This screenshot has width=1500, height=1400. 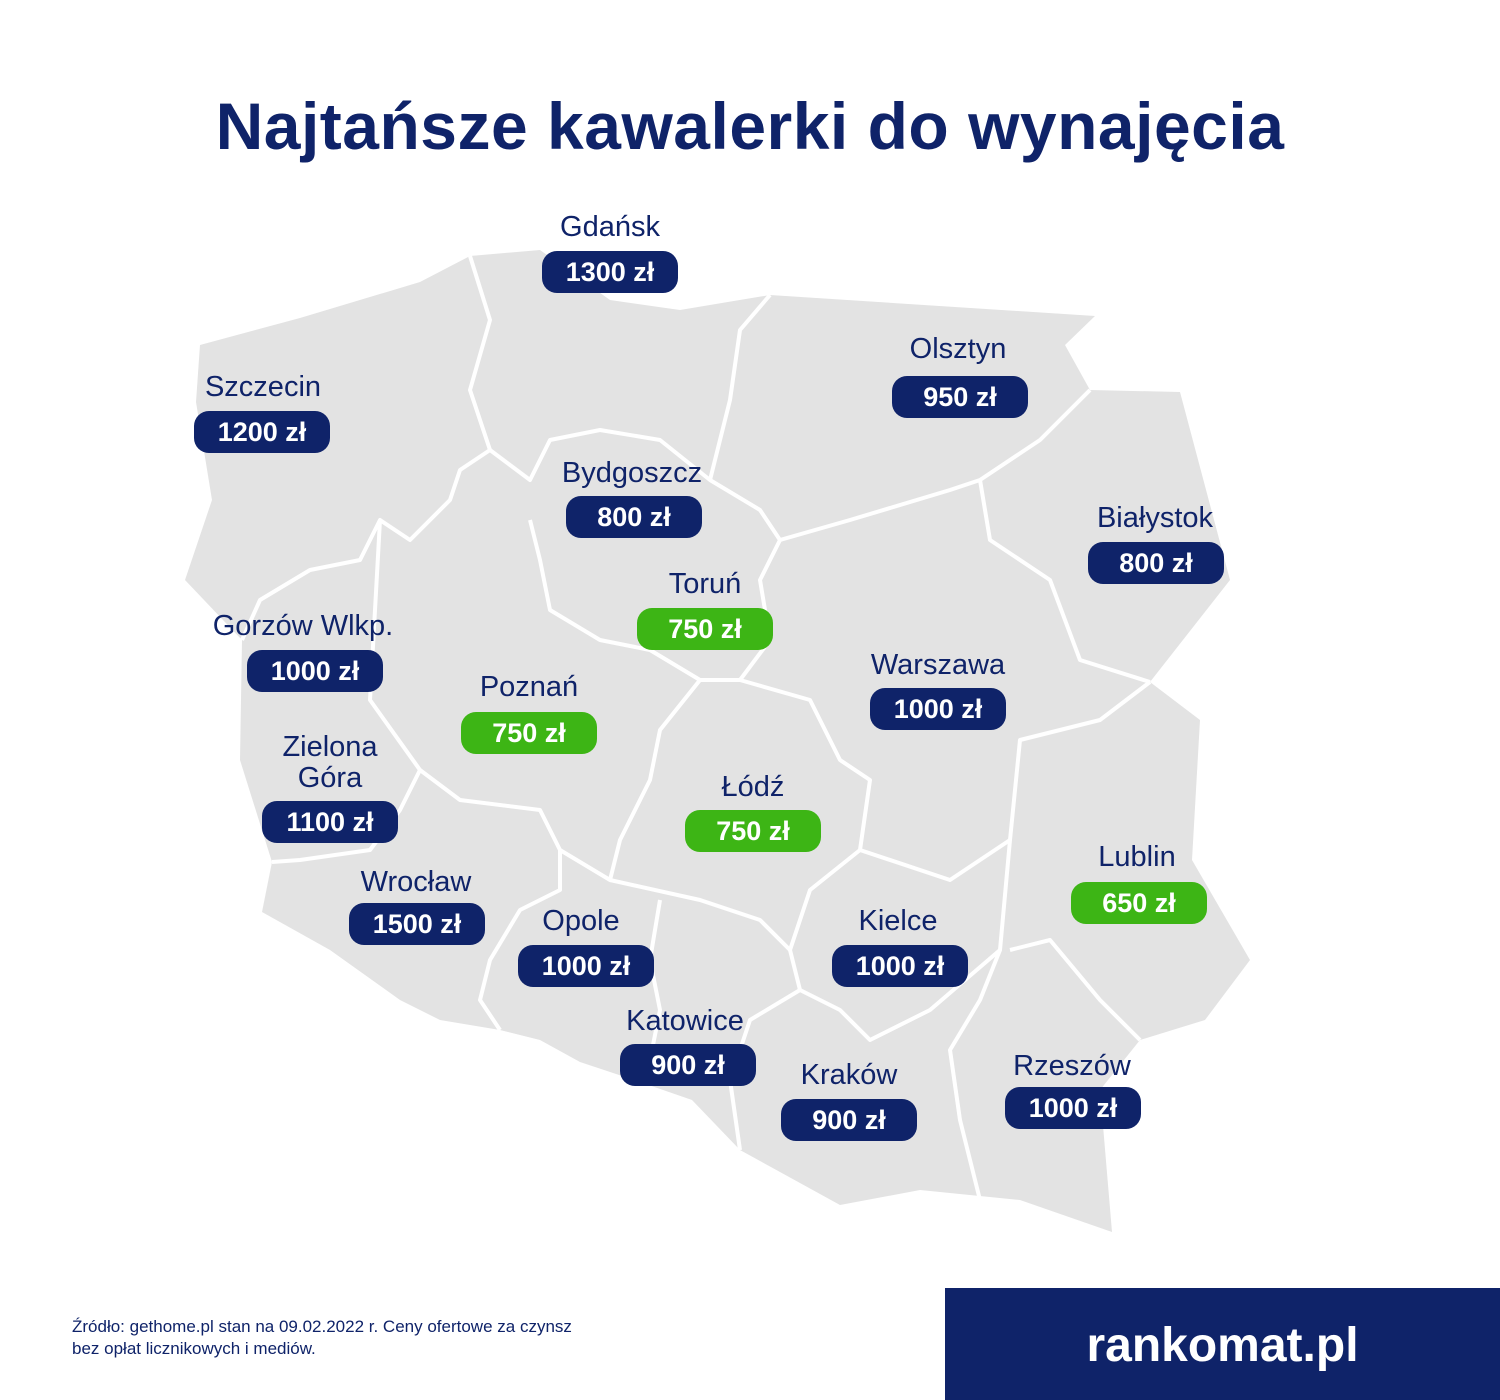 I want to click on price-badge: 950 zł, so click(x=960, y=397).